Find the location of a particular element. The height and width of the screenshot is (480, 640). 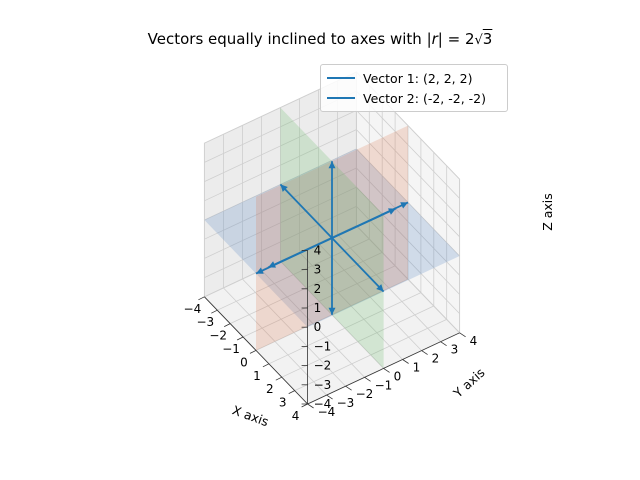

z-axis-label: Z axis is located at coordinates (547, 212).